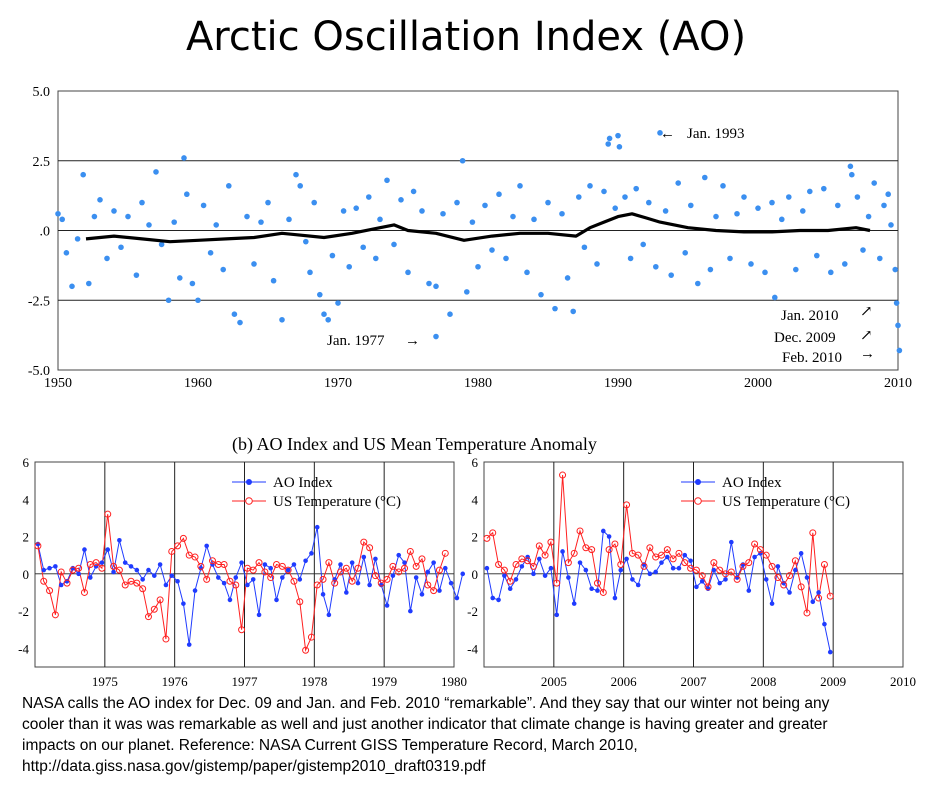  What do you see at coordinates (903, 681) in the screenshot?
I see `x-tick-label: 2010` at bounding box center [903, 681].